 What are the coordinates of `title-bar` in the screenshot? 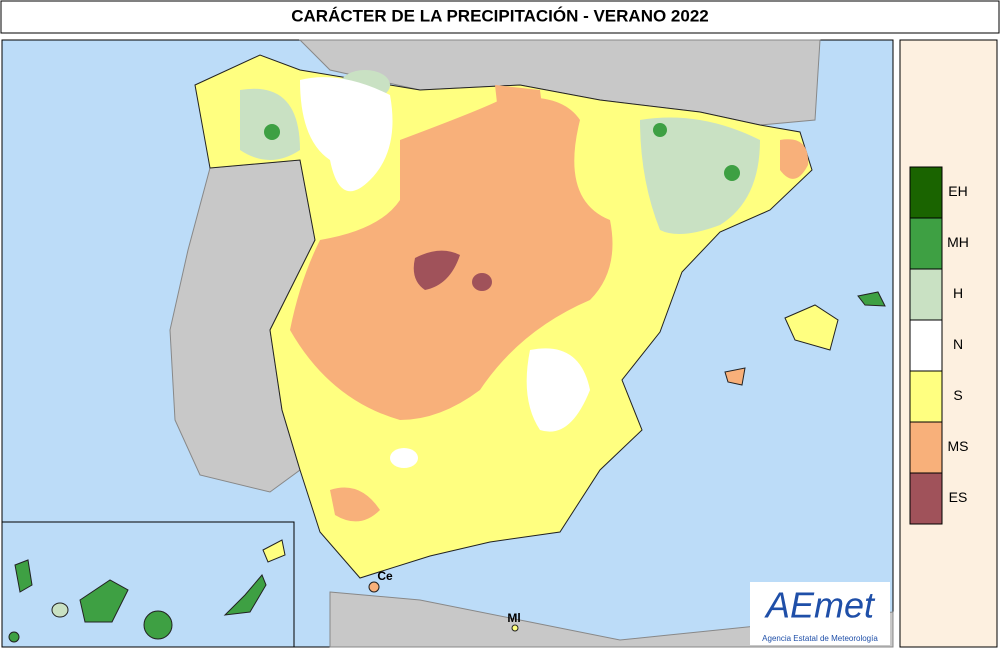 It's located at (500, 17).